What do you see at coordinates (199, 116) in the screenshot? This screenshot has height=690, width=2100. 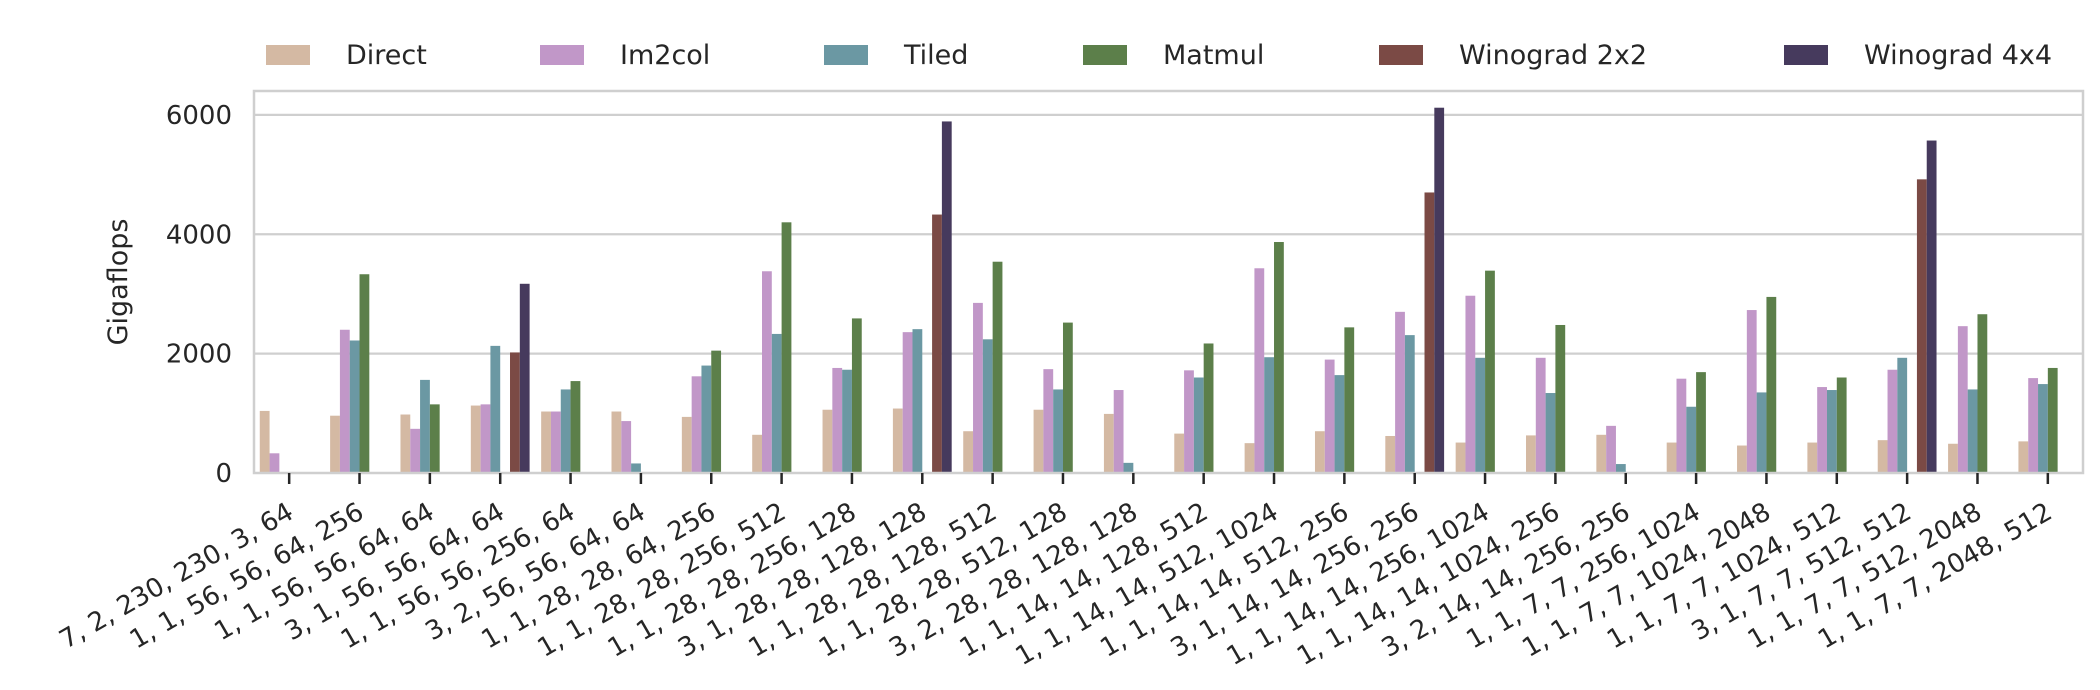 I see `y-tick-label: 6000` at bounding box center [199, 116].